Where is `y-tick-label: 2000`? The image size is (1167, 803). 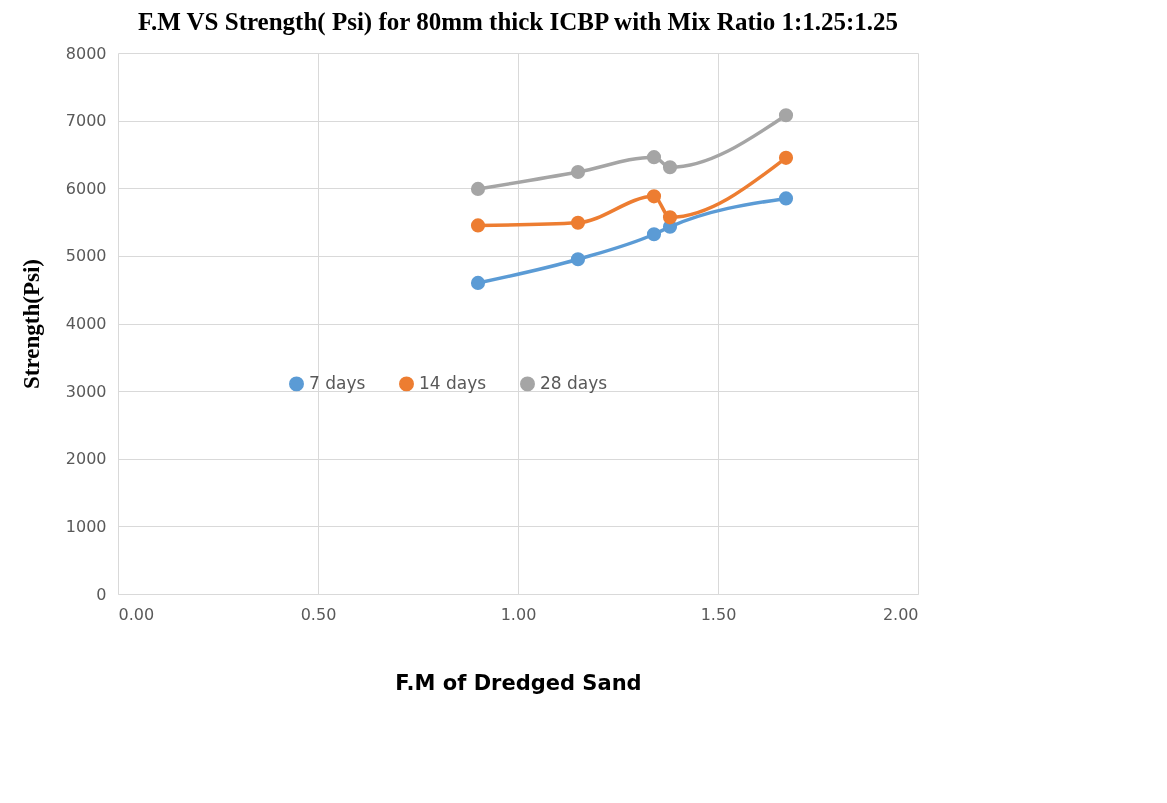
y-tick-label: 2000 is located at coordinates (86, 459).